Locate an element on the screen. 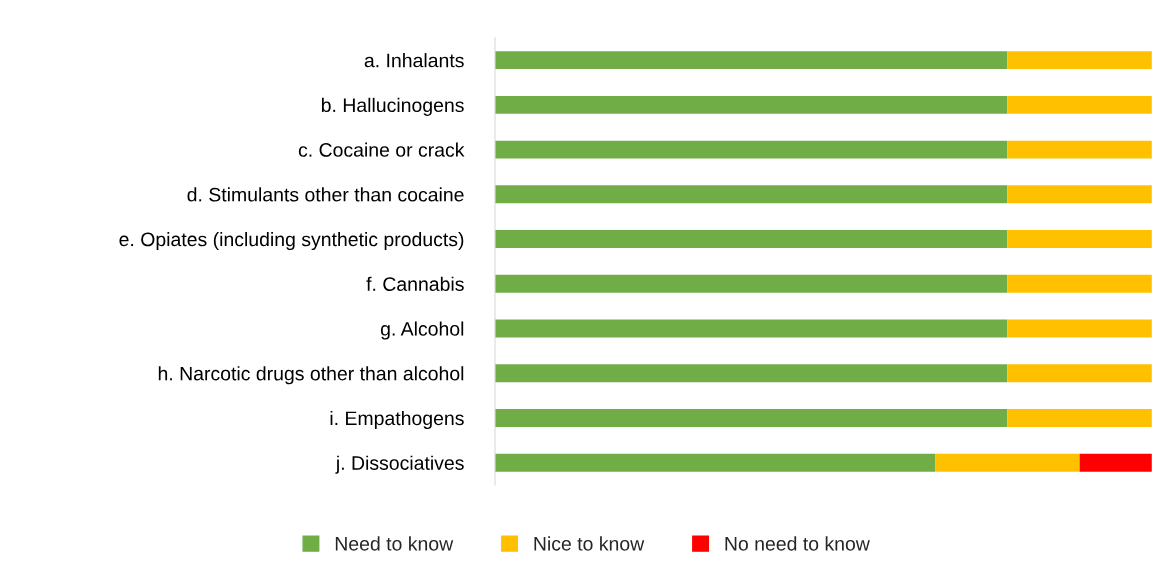 The image size is (1173, 572). y-tick-label: c. Cocaine or crack is located at coordinates (381, 149).